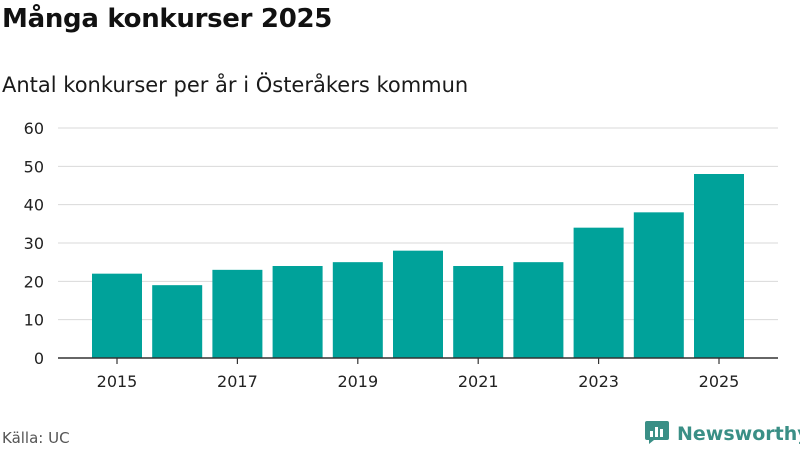 This screenshot has height=450, width=800. I want to click on x-tick-label: 2017, so click(237, 381).